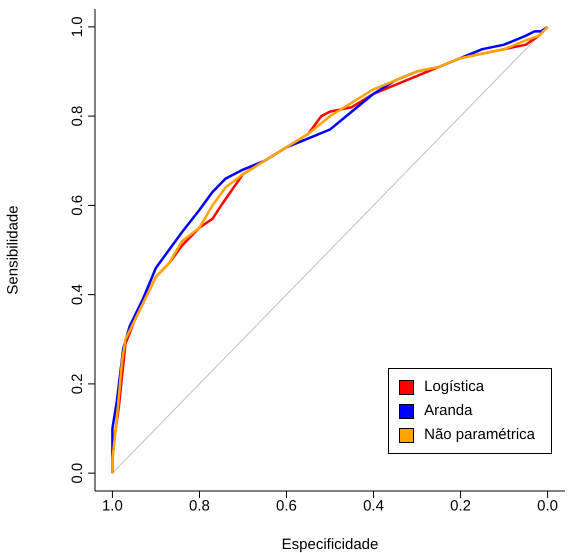 This screenshot has width=568, height=553. Describe the element at coordinates (77, 383) in the screenshot. I see `y-tick-label: 0.2` at that location.